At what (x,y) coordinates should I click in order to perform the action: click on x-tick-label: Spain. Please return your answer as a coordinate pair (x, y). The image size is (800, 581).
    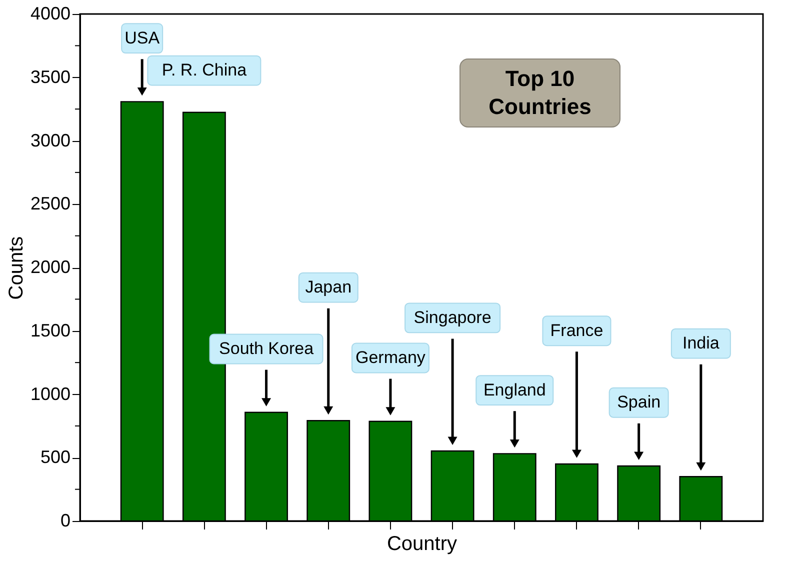
    Looking at the image, I should click on (639, 402).